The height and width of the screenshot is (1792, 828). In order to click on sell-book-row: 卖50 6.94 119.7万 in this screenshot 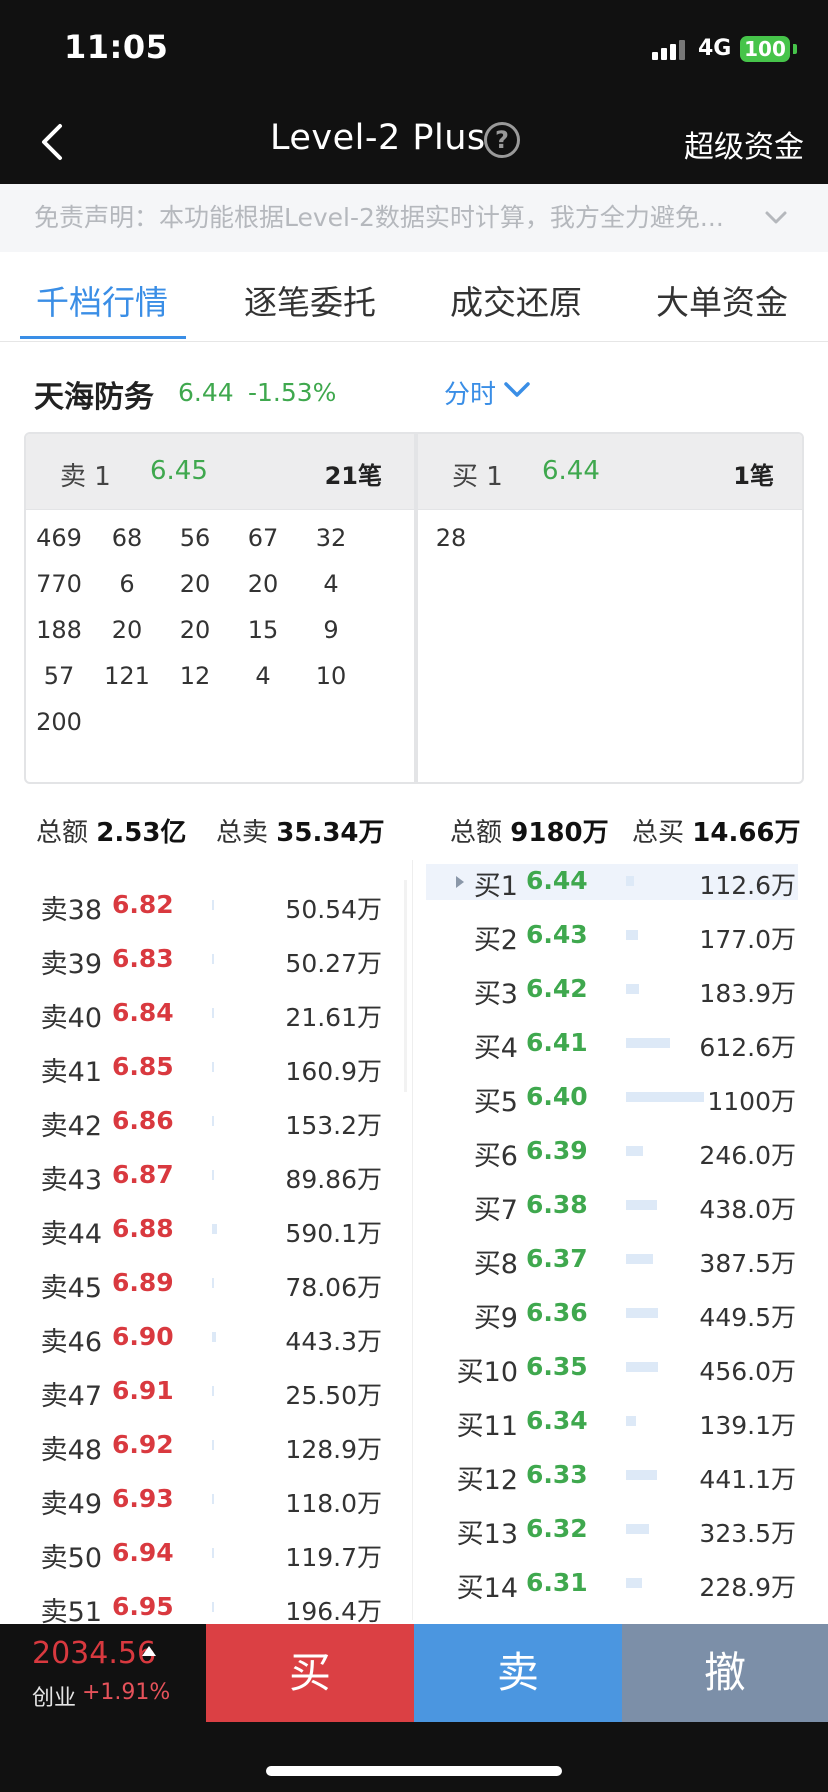, I will do `click(200, 1553)`.